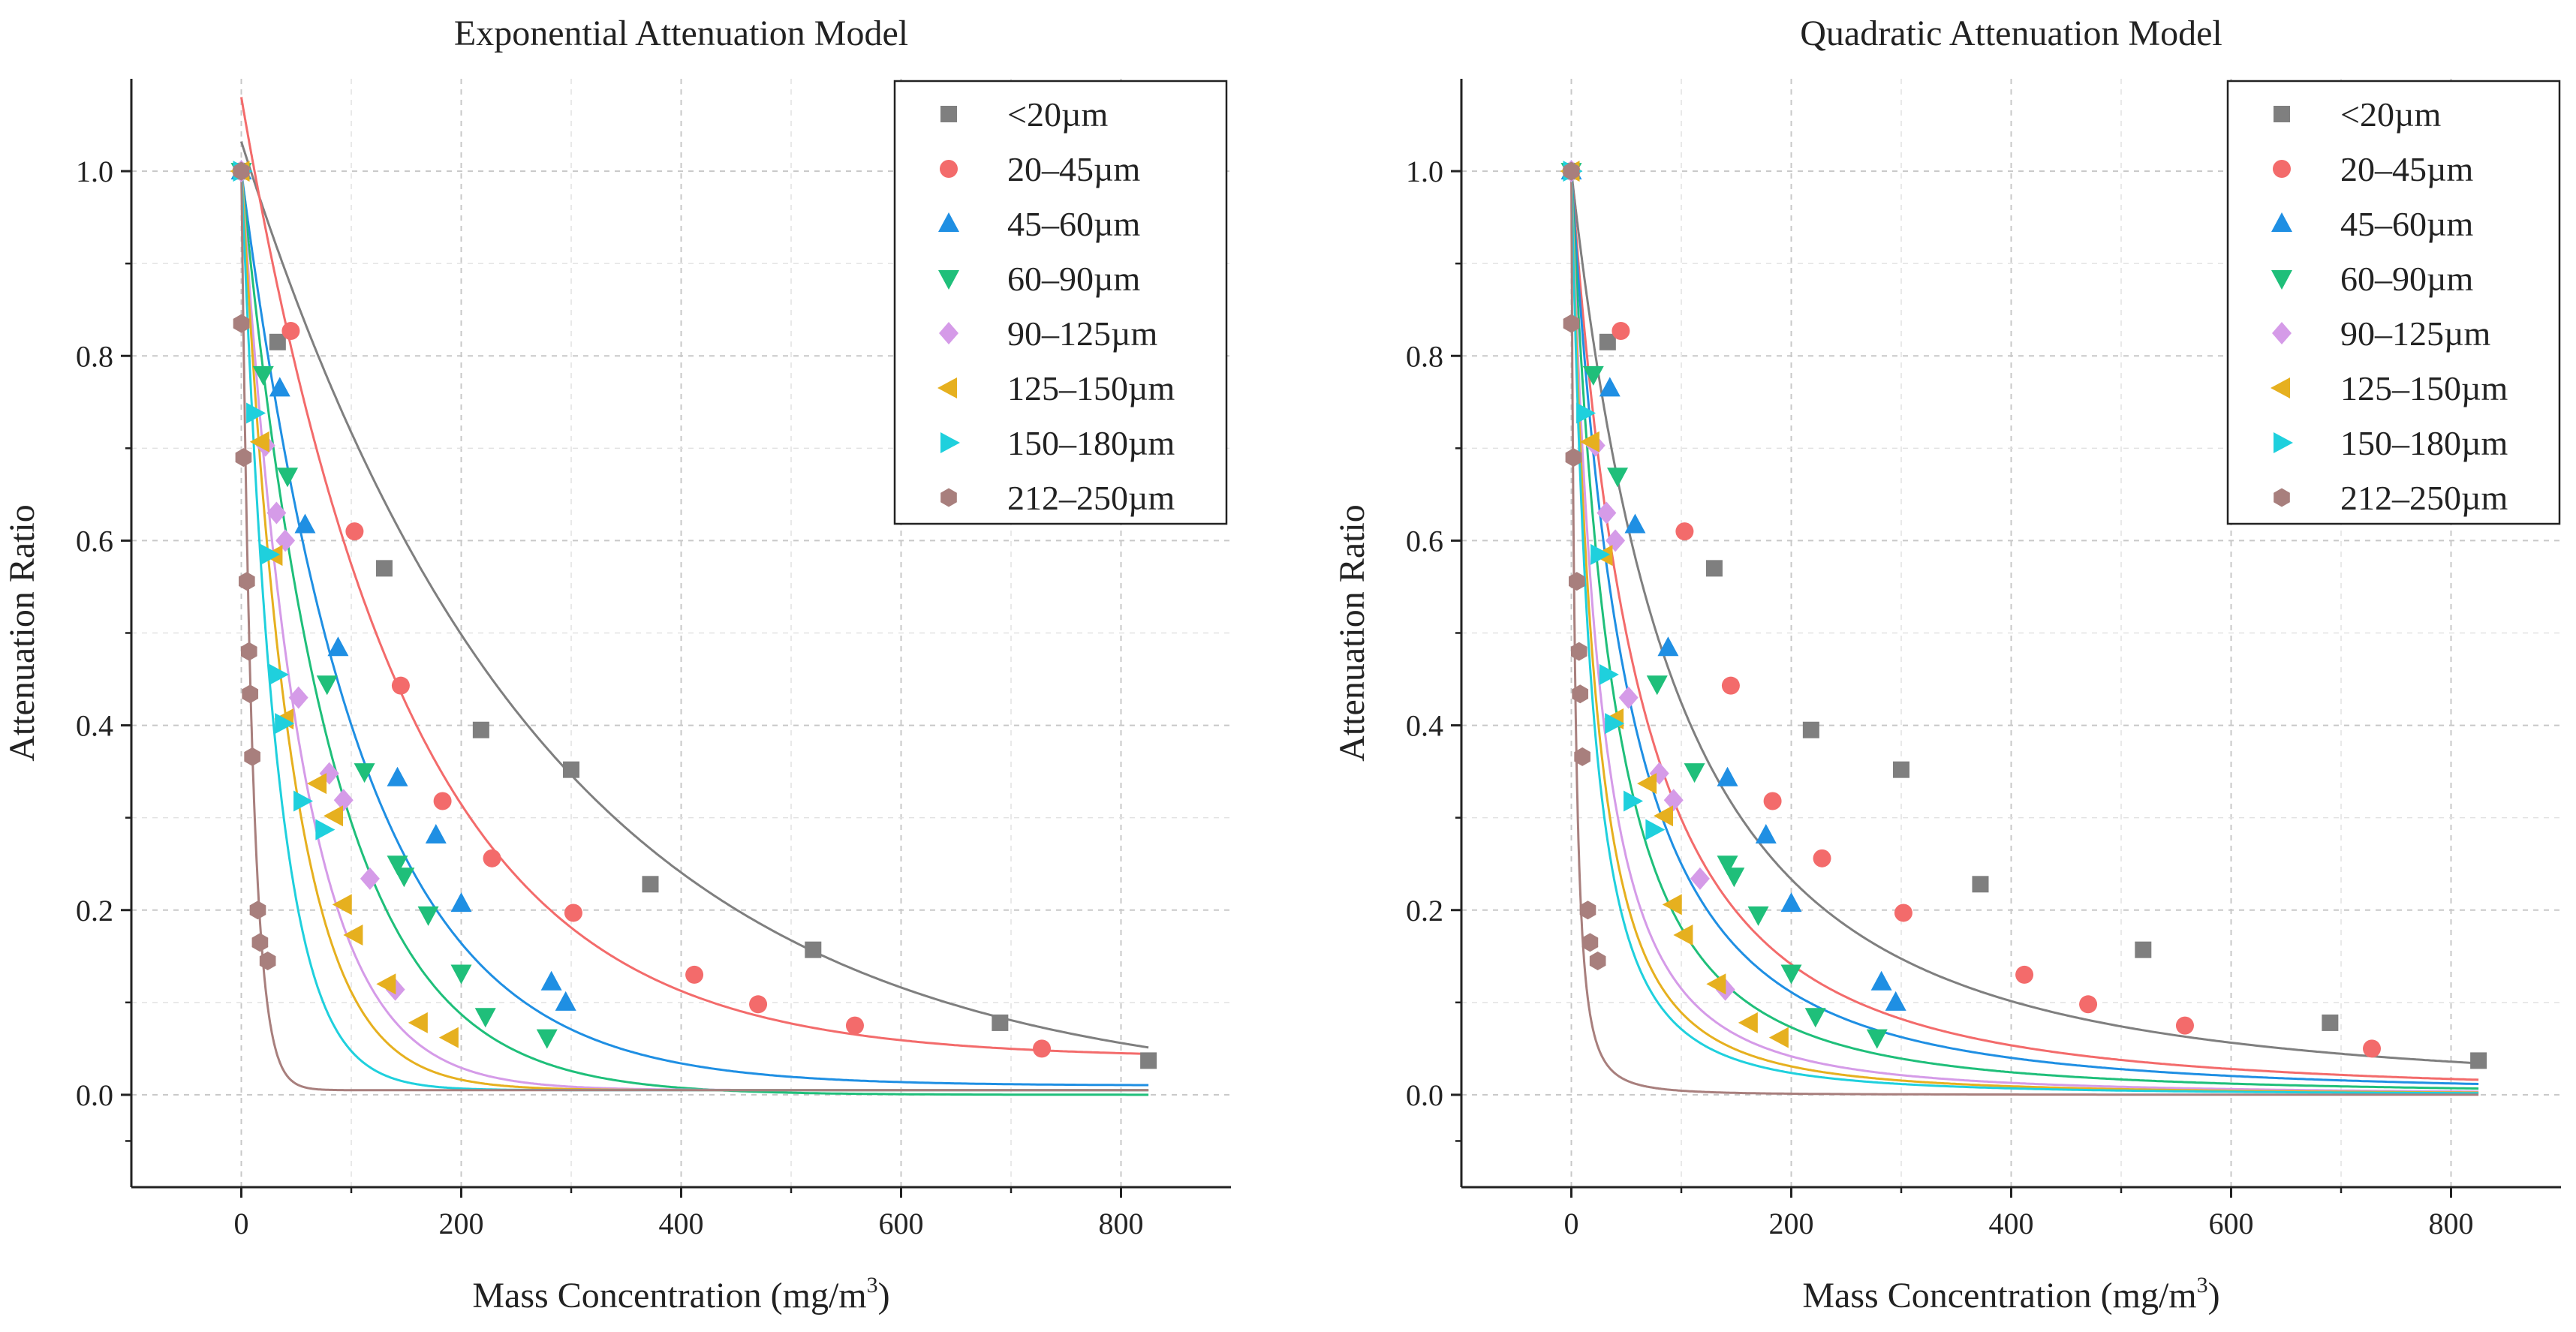  I want to click on x-tick-label: 200, so click(1791, 1223).